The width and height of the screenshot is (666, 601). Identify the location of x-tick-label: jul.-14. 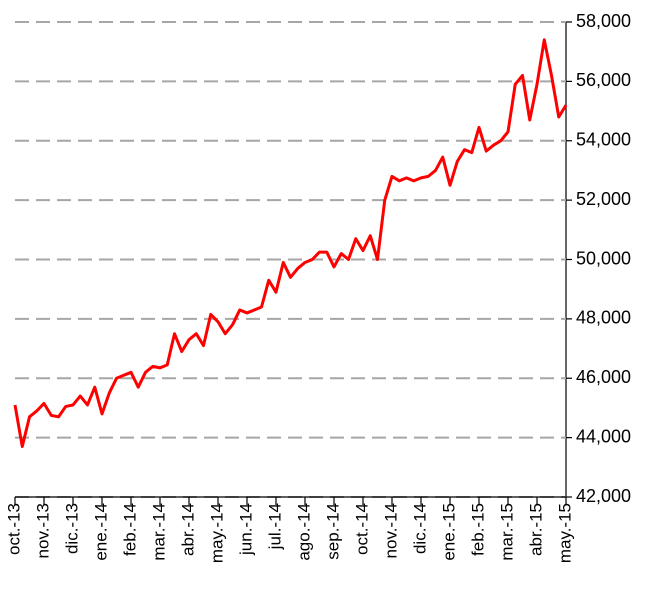
(274, 526).